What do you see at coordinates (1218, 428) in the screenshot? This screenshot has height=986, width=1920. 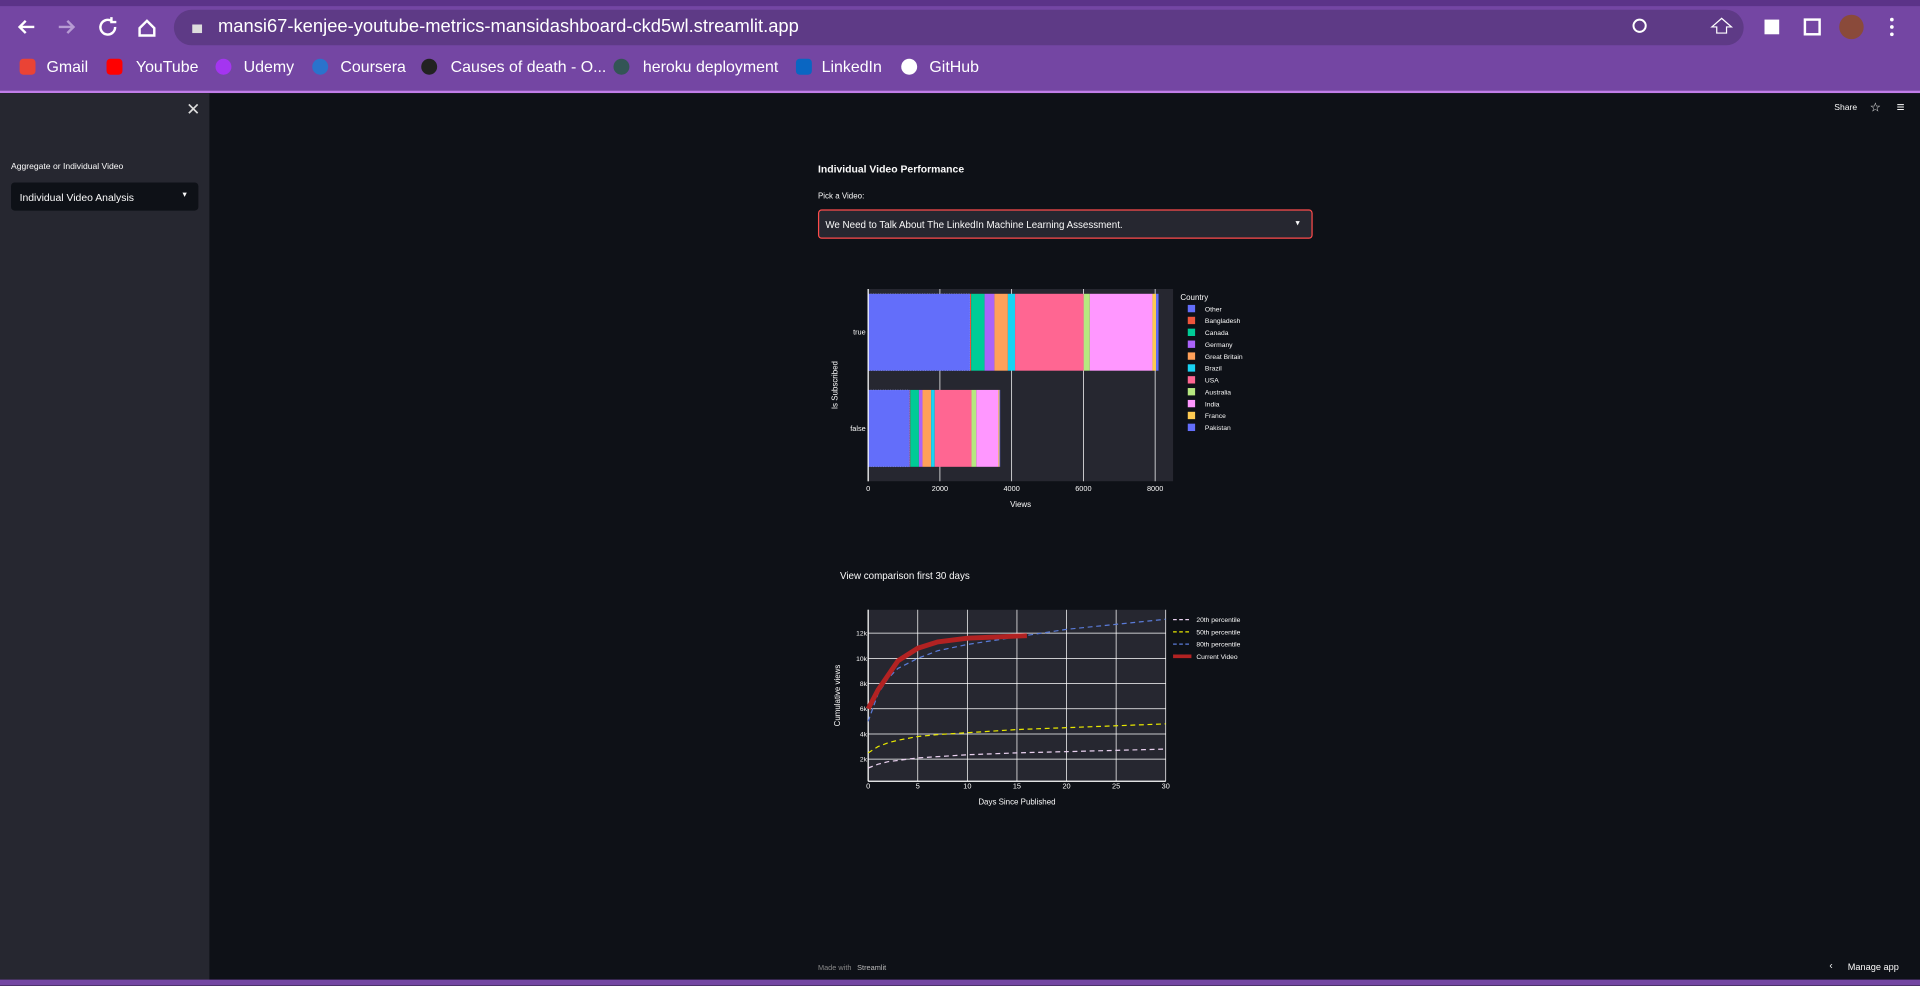 I see `legend-label: Pakistan` at bounding box center [1218, 428].